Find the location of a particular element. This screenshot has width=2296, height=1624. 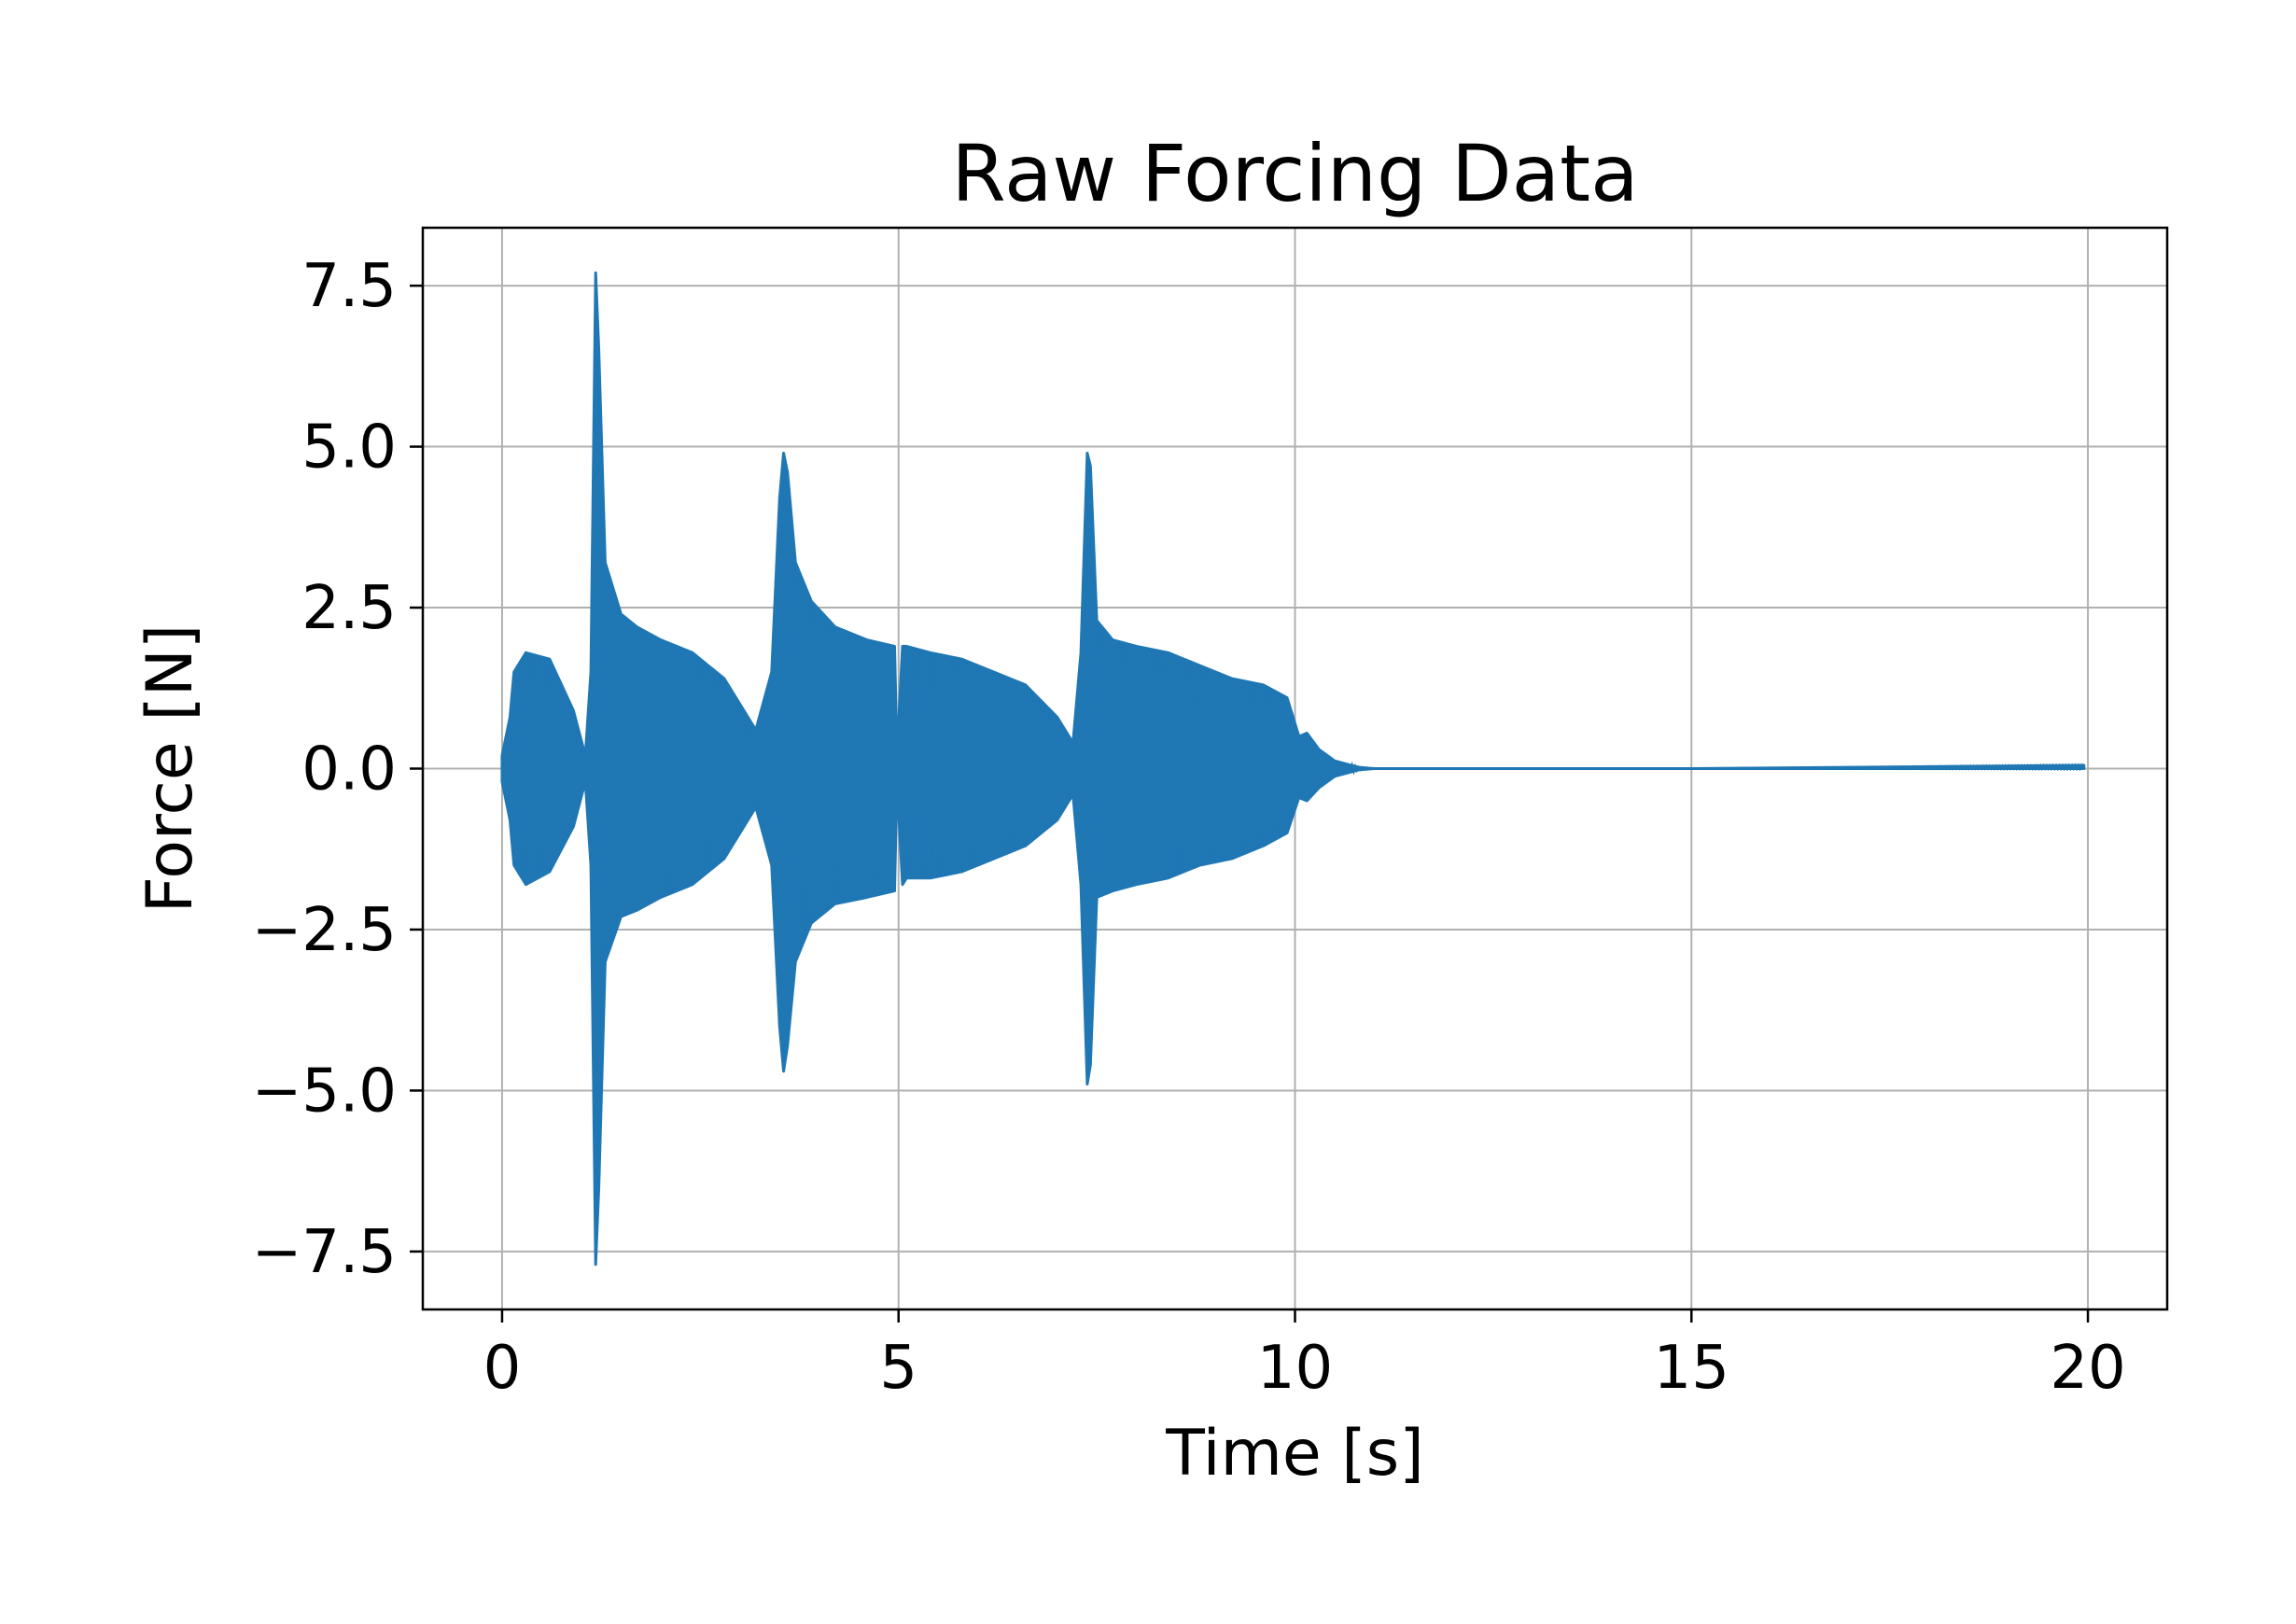

y-tick-label: −5.0 is located at coordinates (324, 1091).